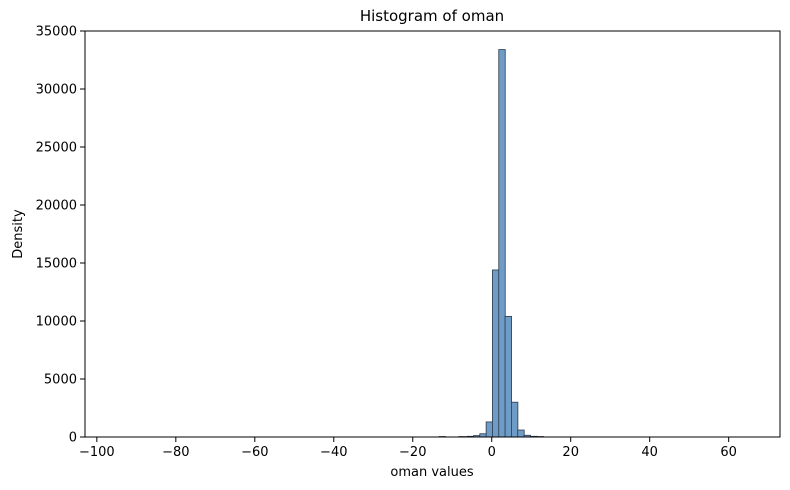 The height and width of the screenshot is (490, 790). I want to click on x-tick-label-8: 60, so click(728, 452).